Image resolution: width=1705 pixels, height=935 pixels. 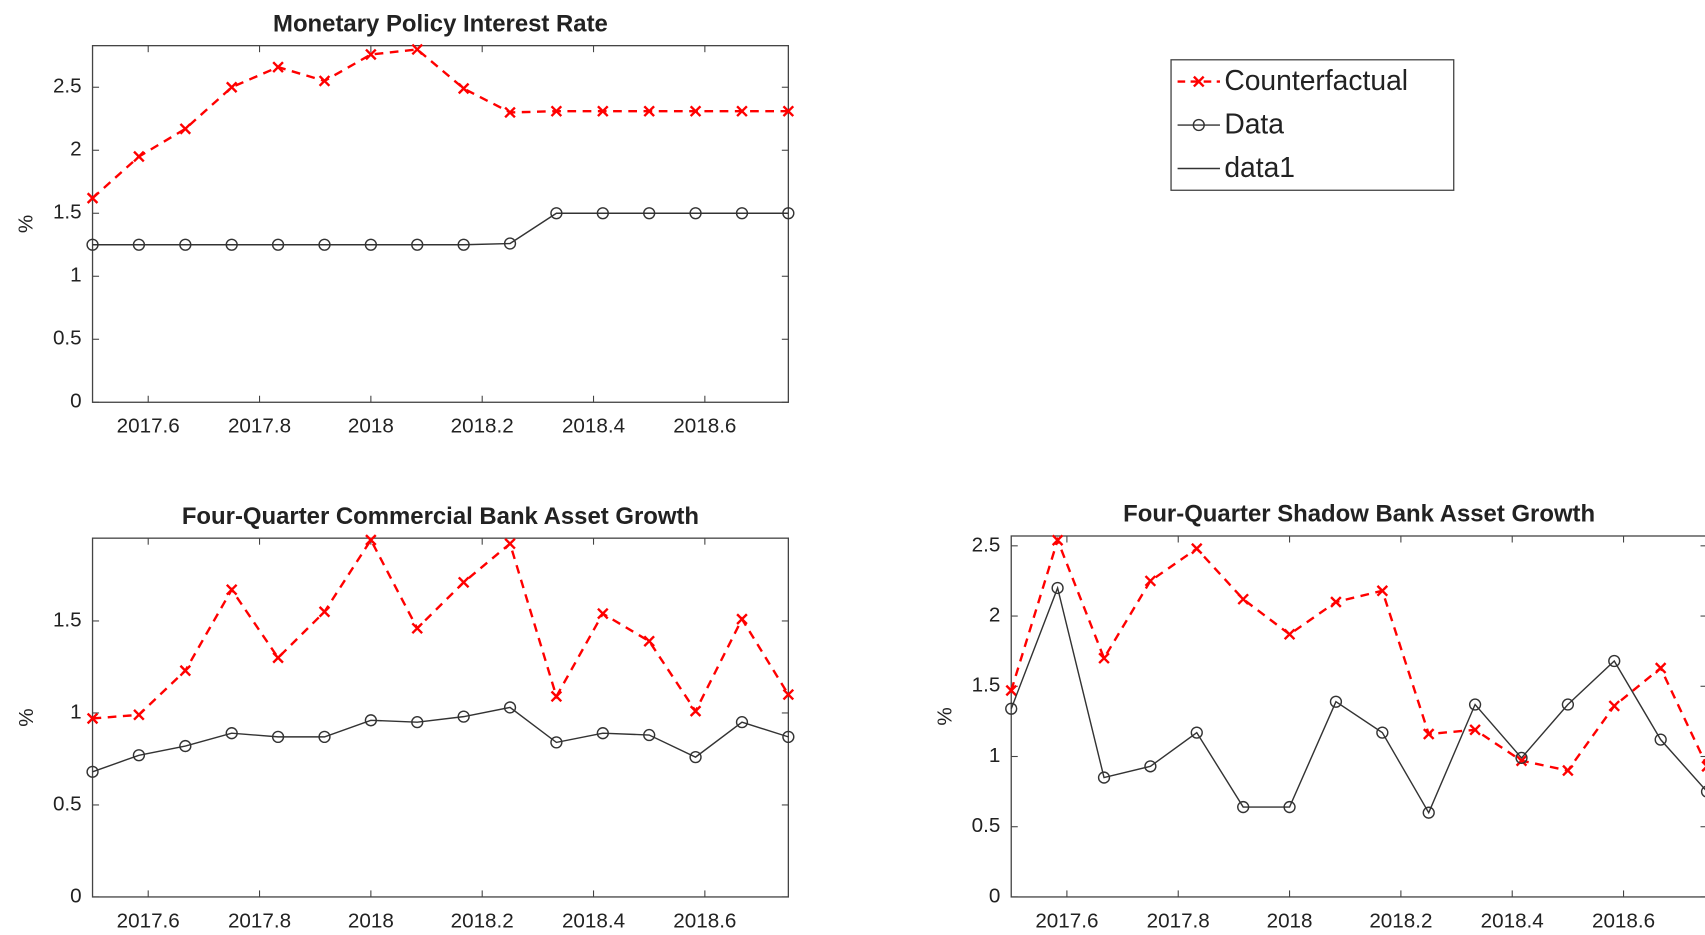 I want to click on y-tick-label: 2, so click(x=75, y=149).